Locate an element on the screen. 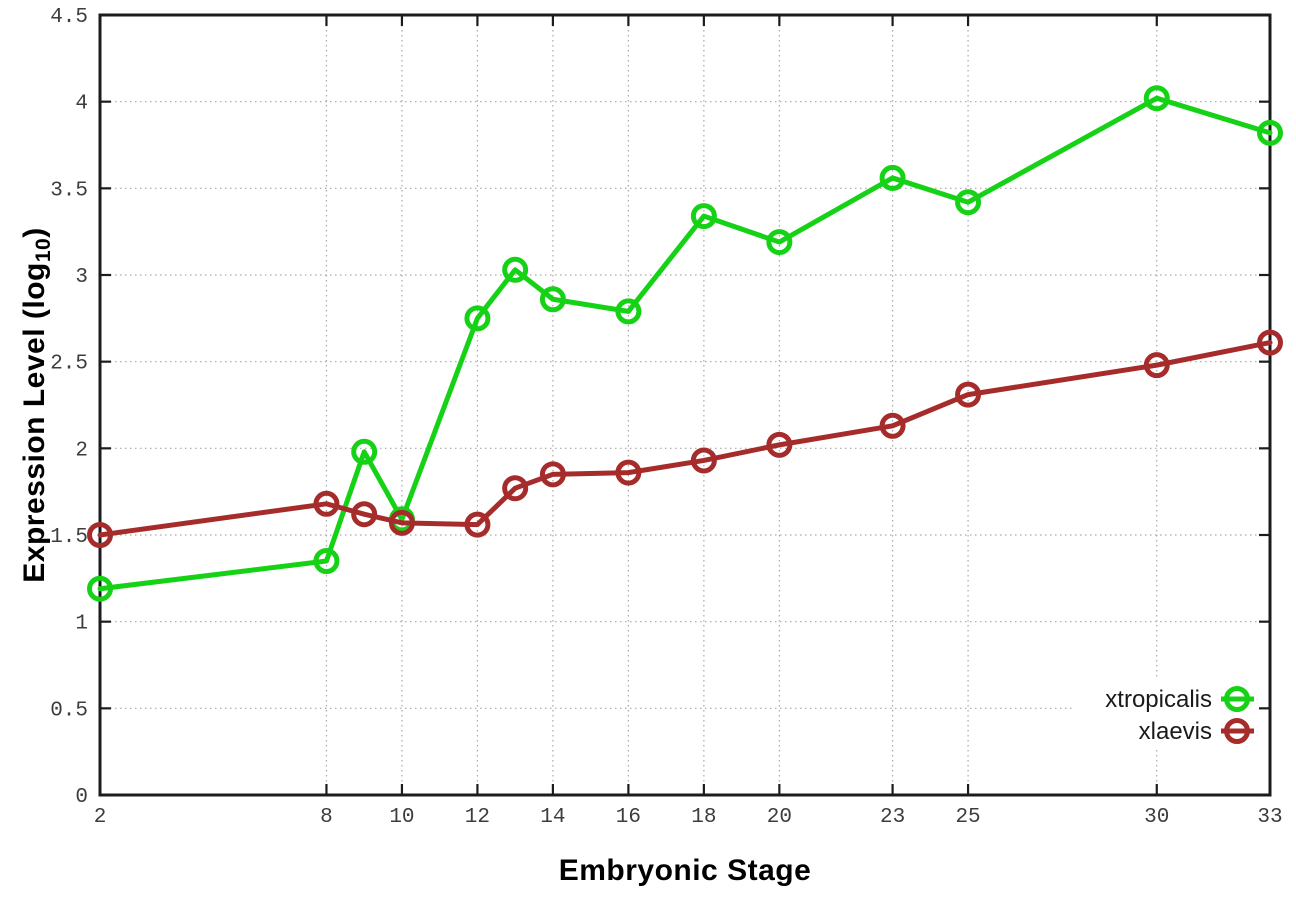 Image resolution: width=1296 pixels, height=907 pixels. legend-marker-xlaevis is located at coordinates (1237, 731).